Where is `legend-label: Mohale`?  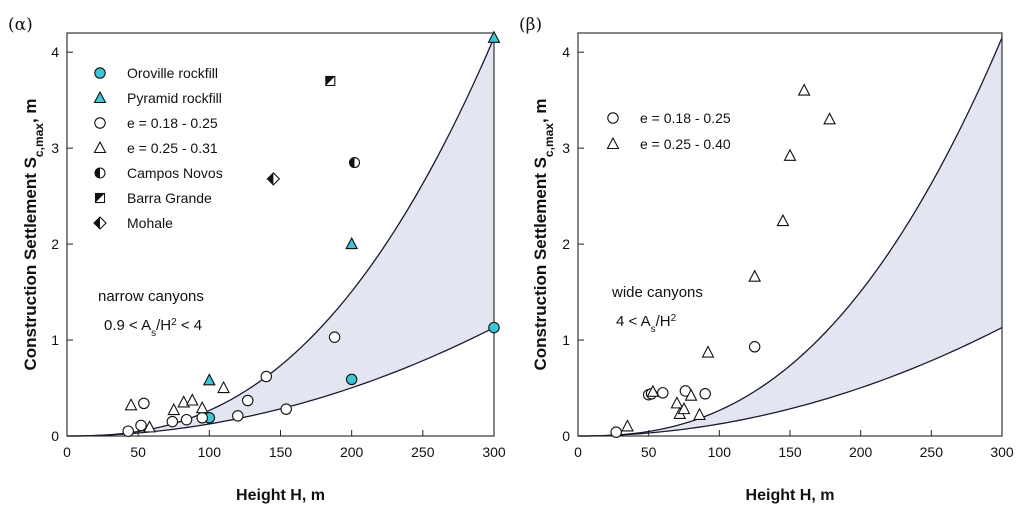 legend-label: Mohale is located at coordinates (150, 223).